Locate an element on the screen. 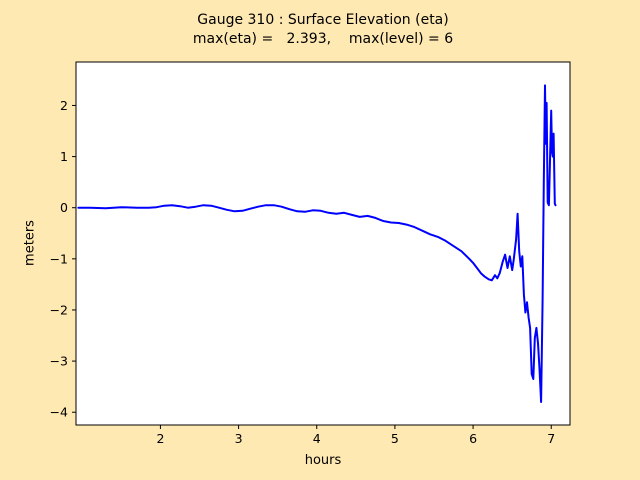 Image resolution: width=640 pixels, height=480 pixels. x-tick-label: 2 is located at coordinates (160, 438).